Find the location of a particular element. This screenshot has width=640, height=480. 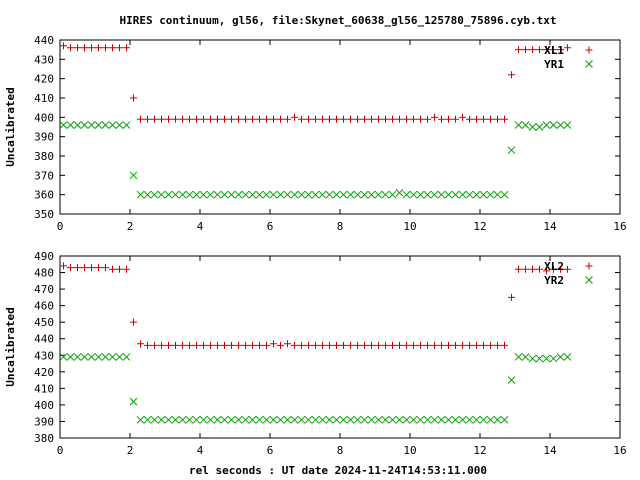

x-tick-label: 10 is located at coordinates (409, 450).